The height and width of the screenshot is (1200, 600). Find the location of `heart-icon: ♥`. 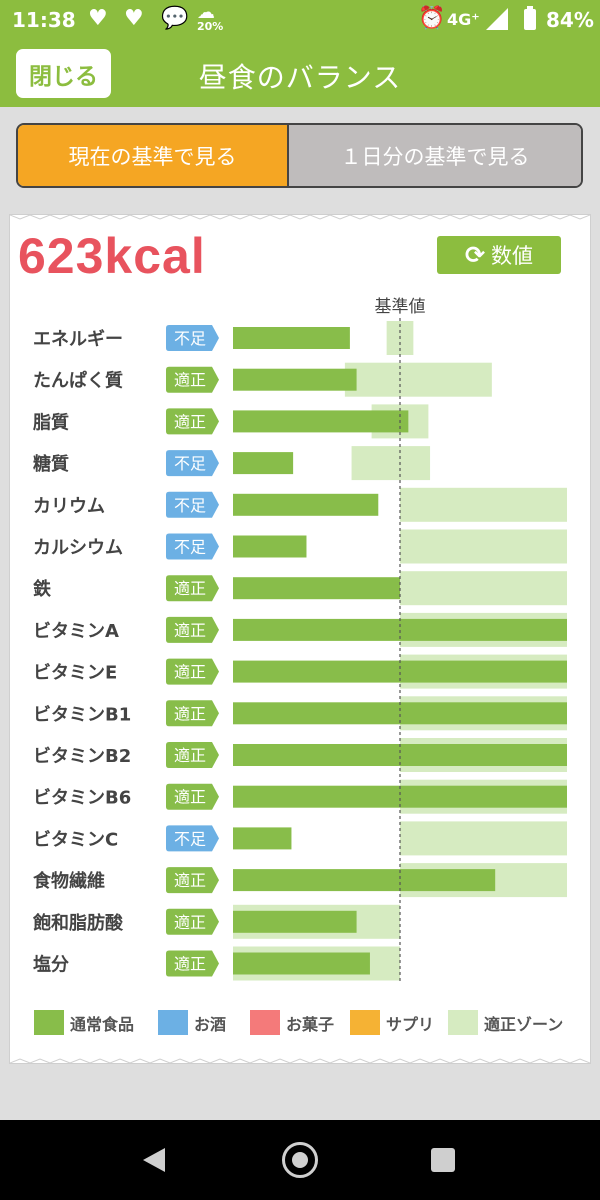

heart-icon: ♥ is located at coordinates (134, 18).